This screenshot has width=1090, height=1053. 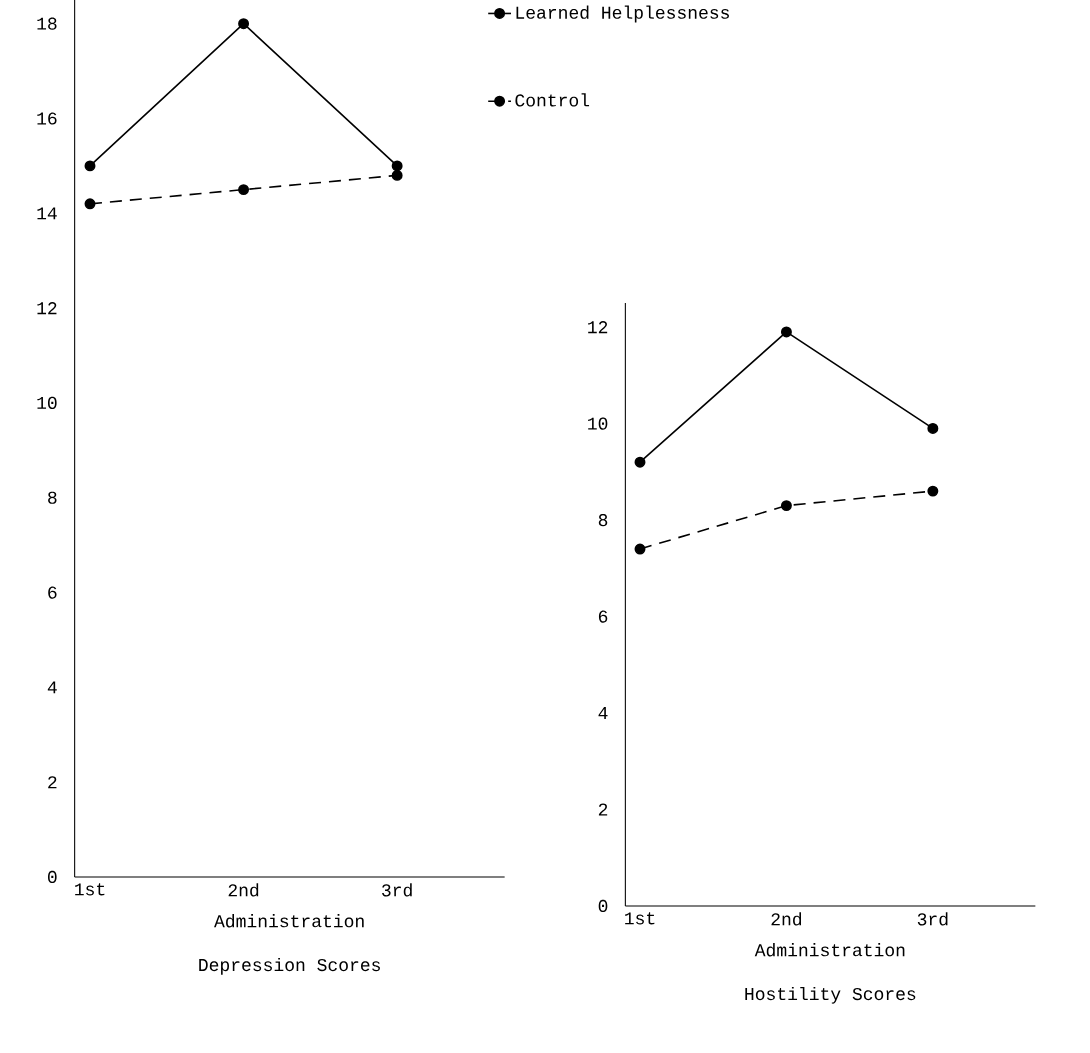 I want to click on legend-label: Learned Helplessness, so click(x=622, y=14).